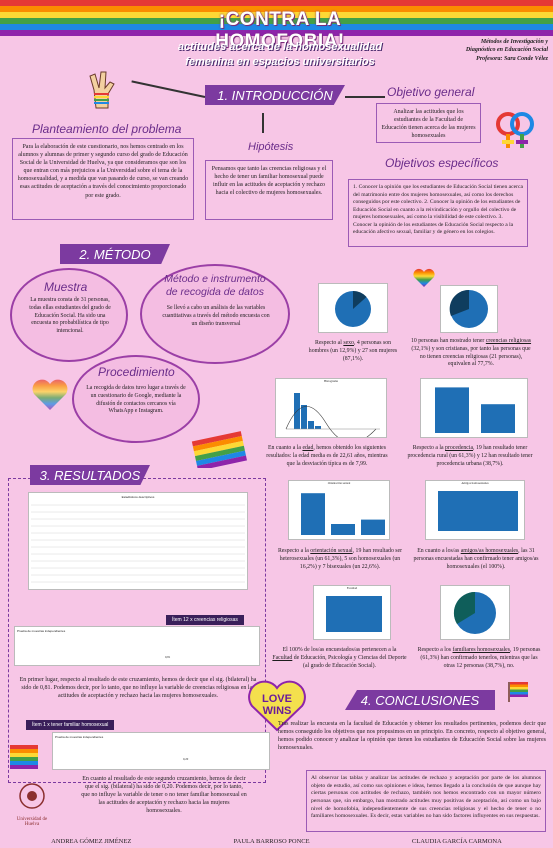 This screenshot has width=553, height=848. I want to click on caption-edad-keyword: edad, so click(308, 448).